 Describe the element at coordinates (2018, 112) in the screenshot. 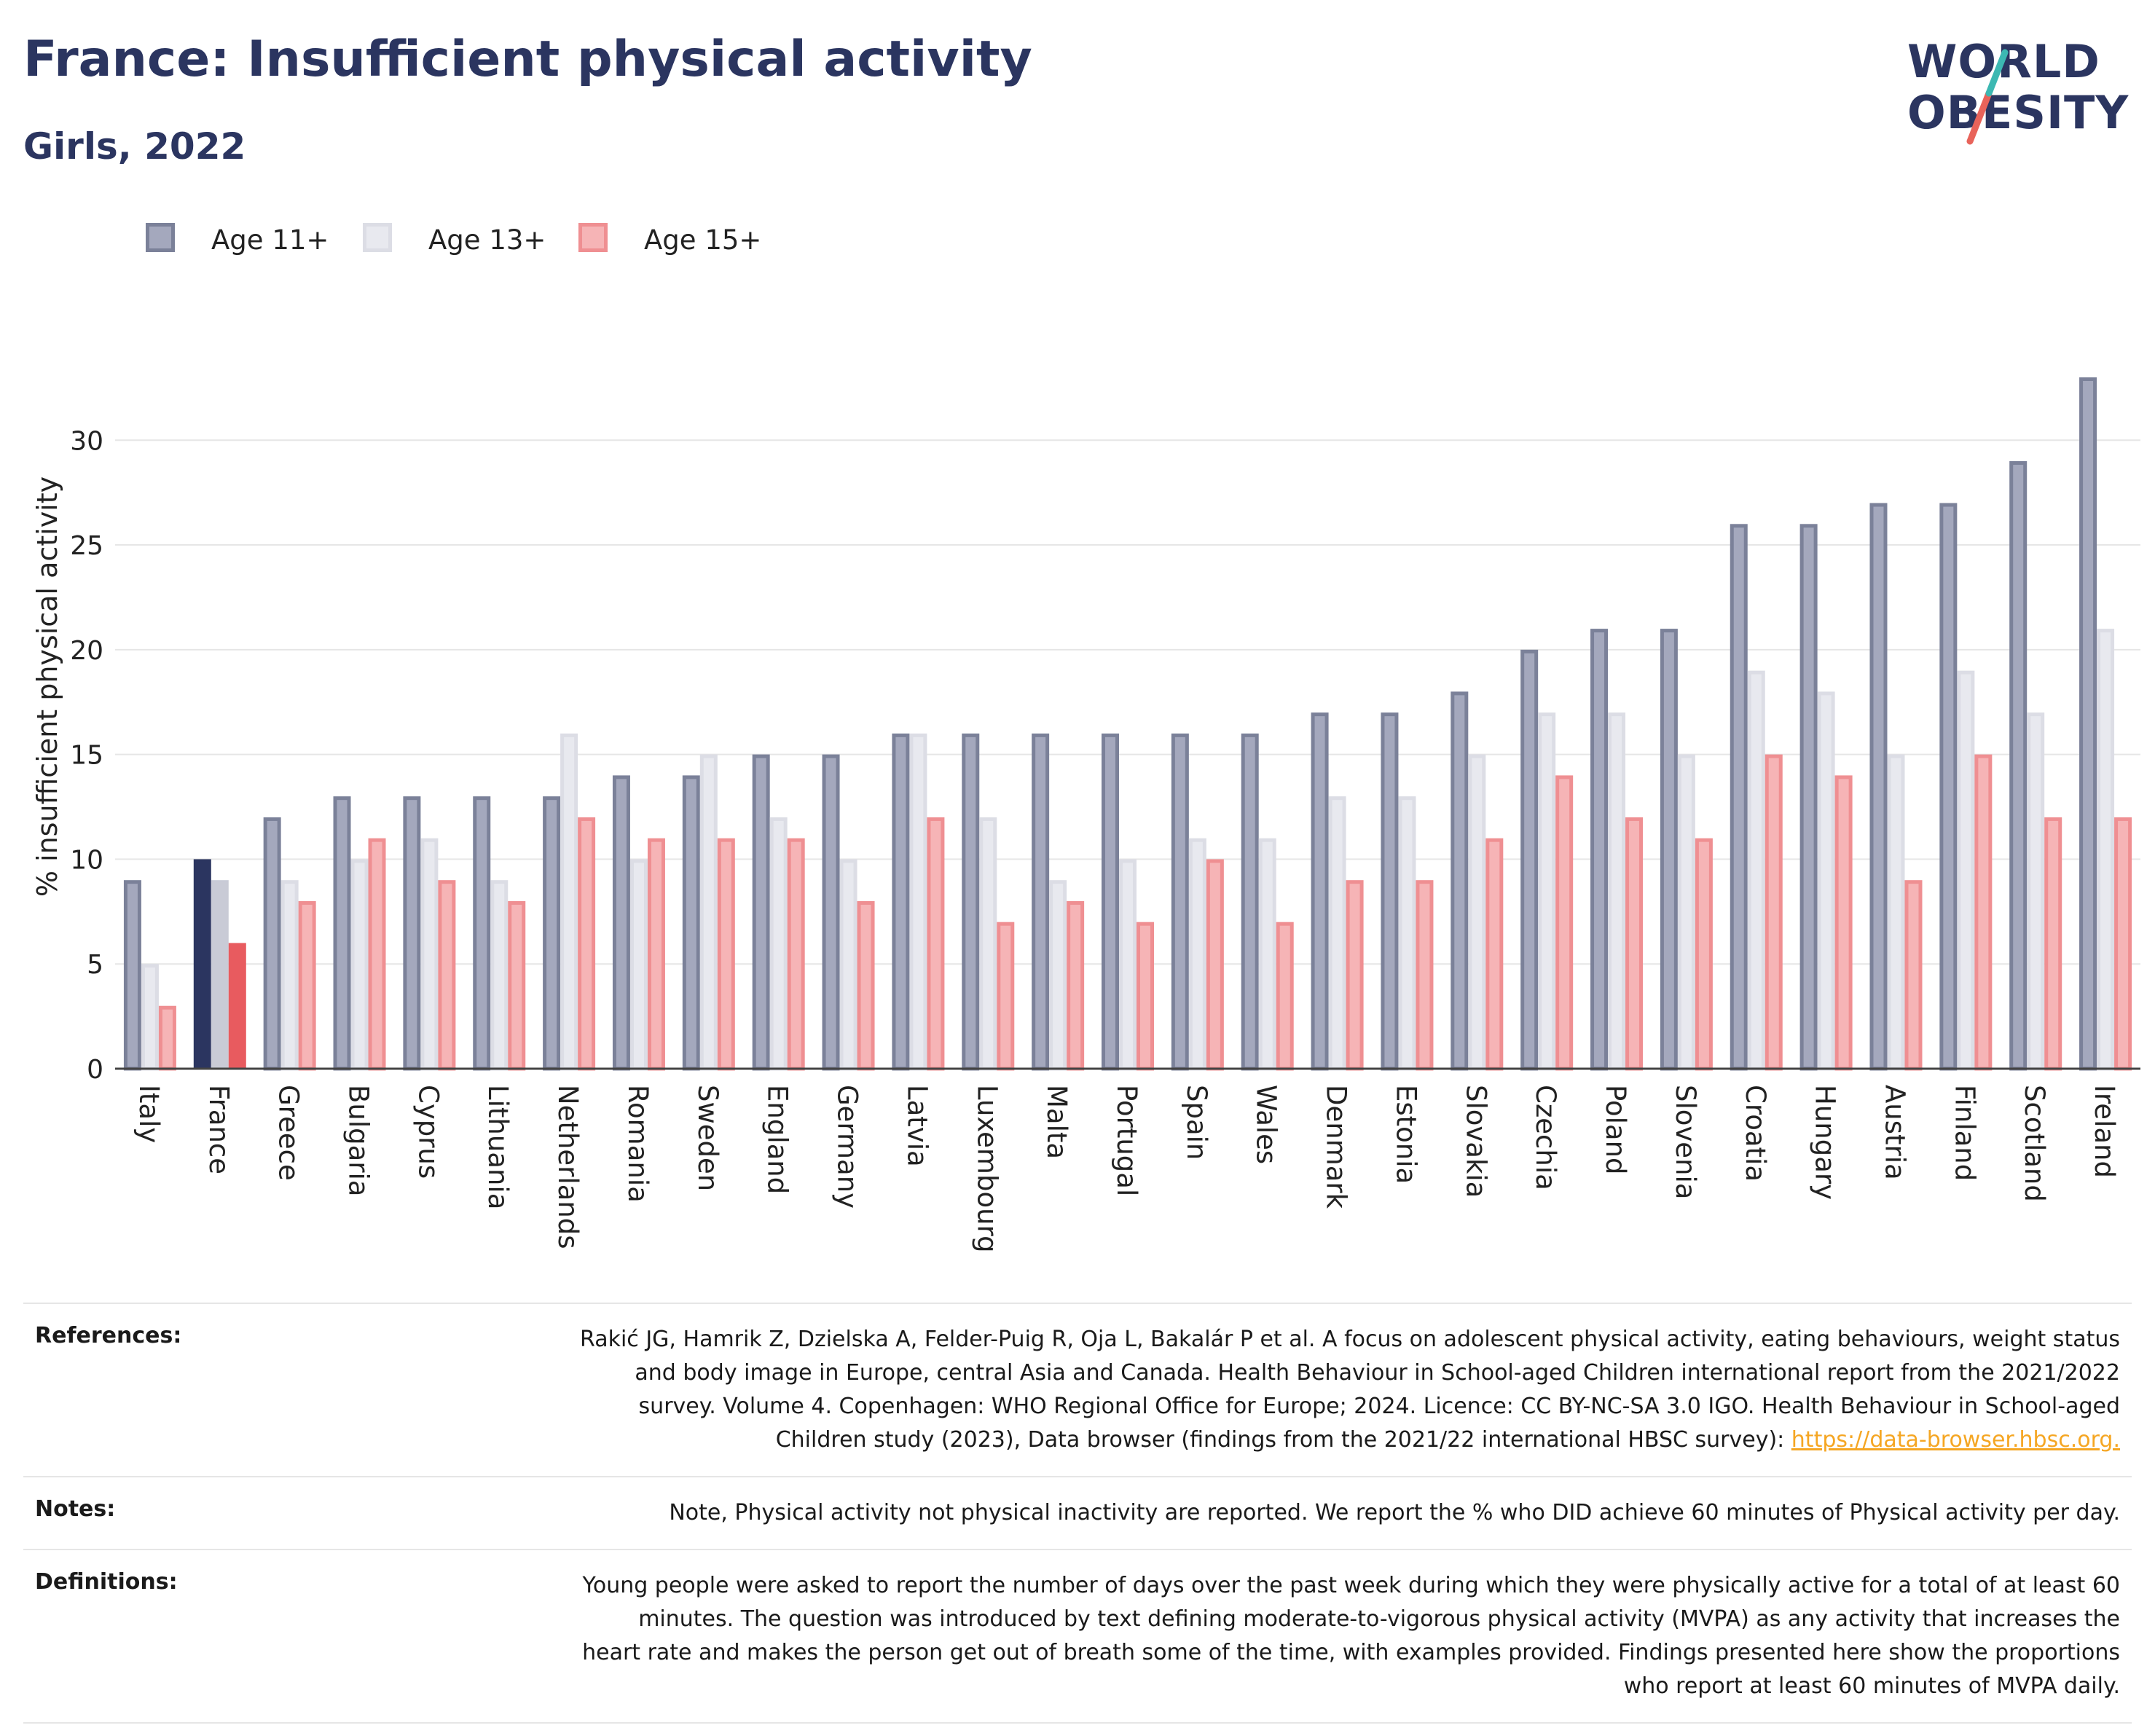

I see `logo-line-2: OBESITY` at that location.